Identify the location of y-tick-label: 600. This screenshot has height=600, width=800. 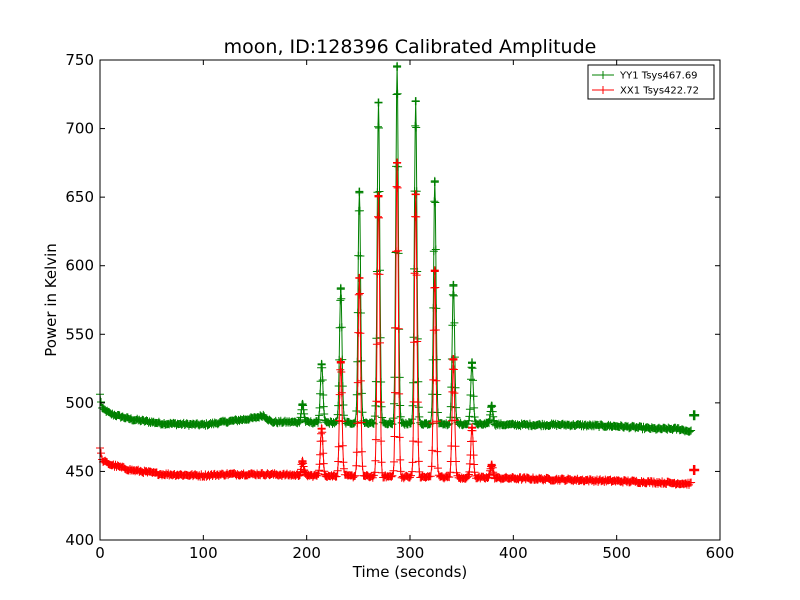
(79, 266).